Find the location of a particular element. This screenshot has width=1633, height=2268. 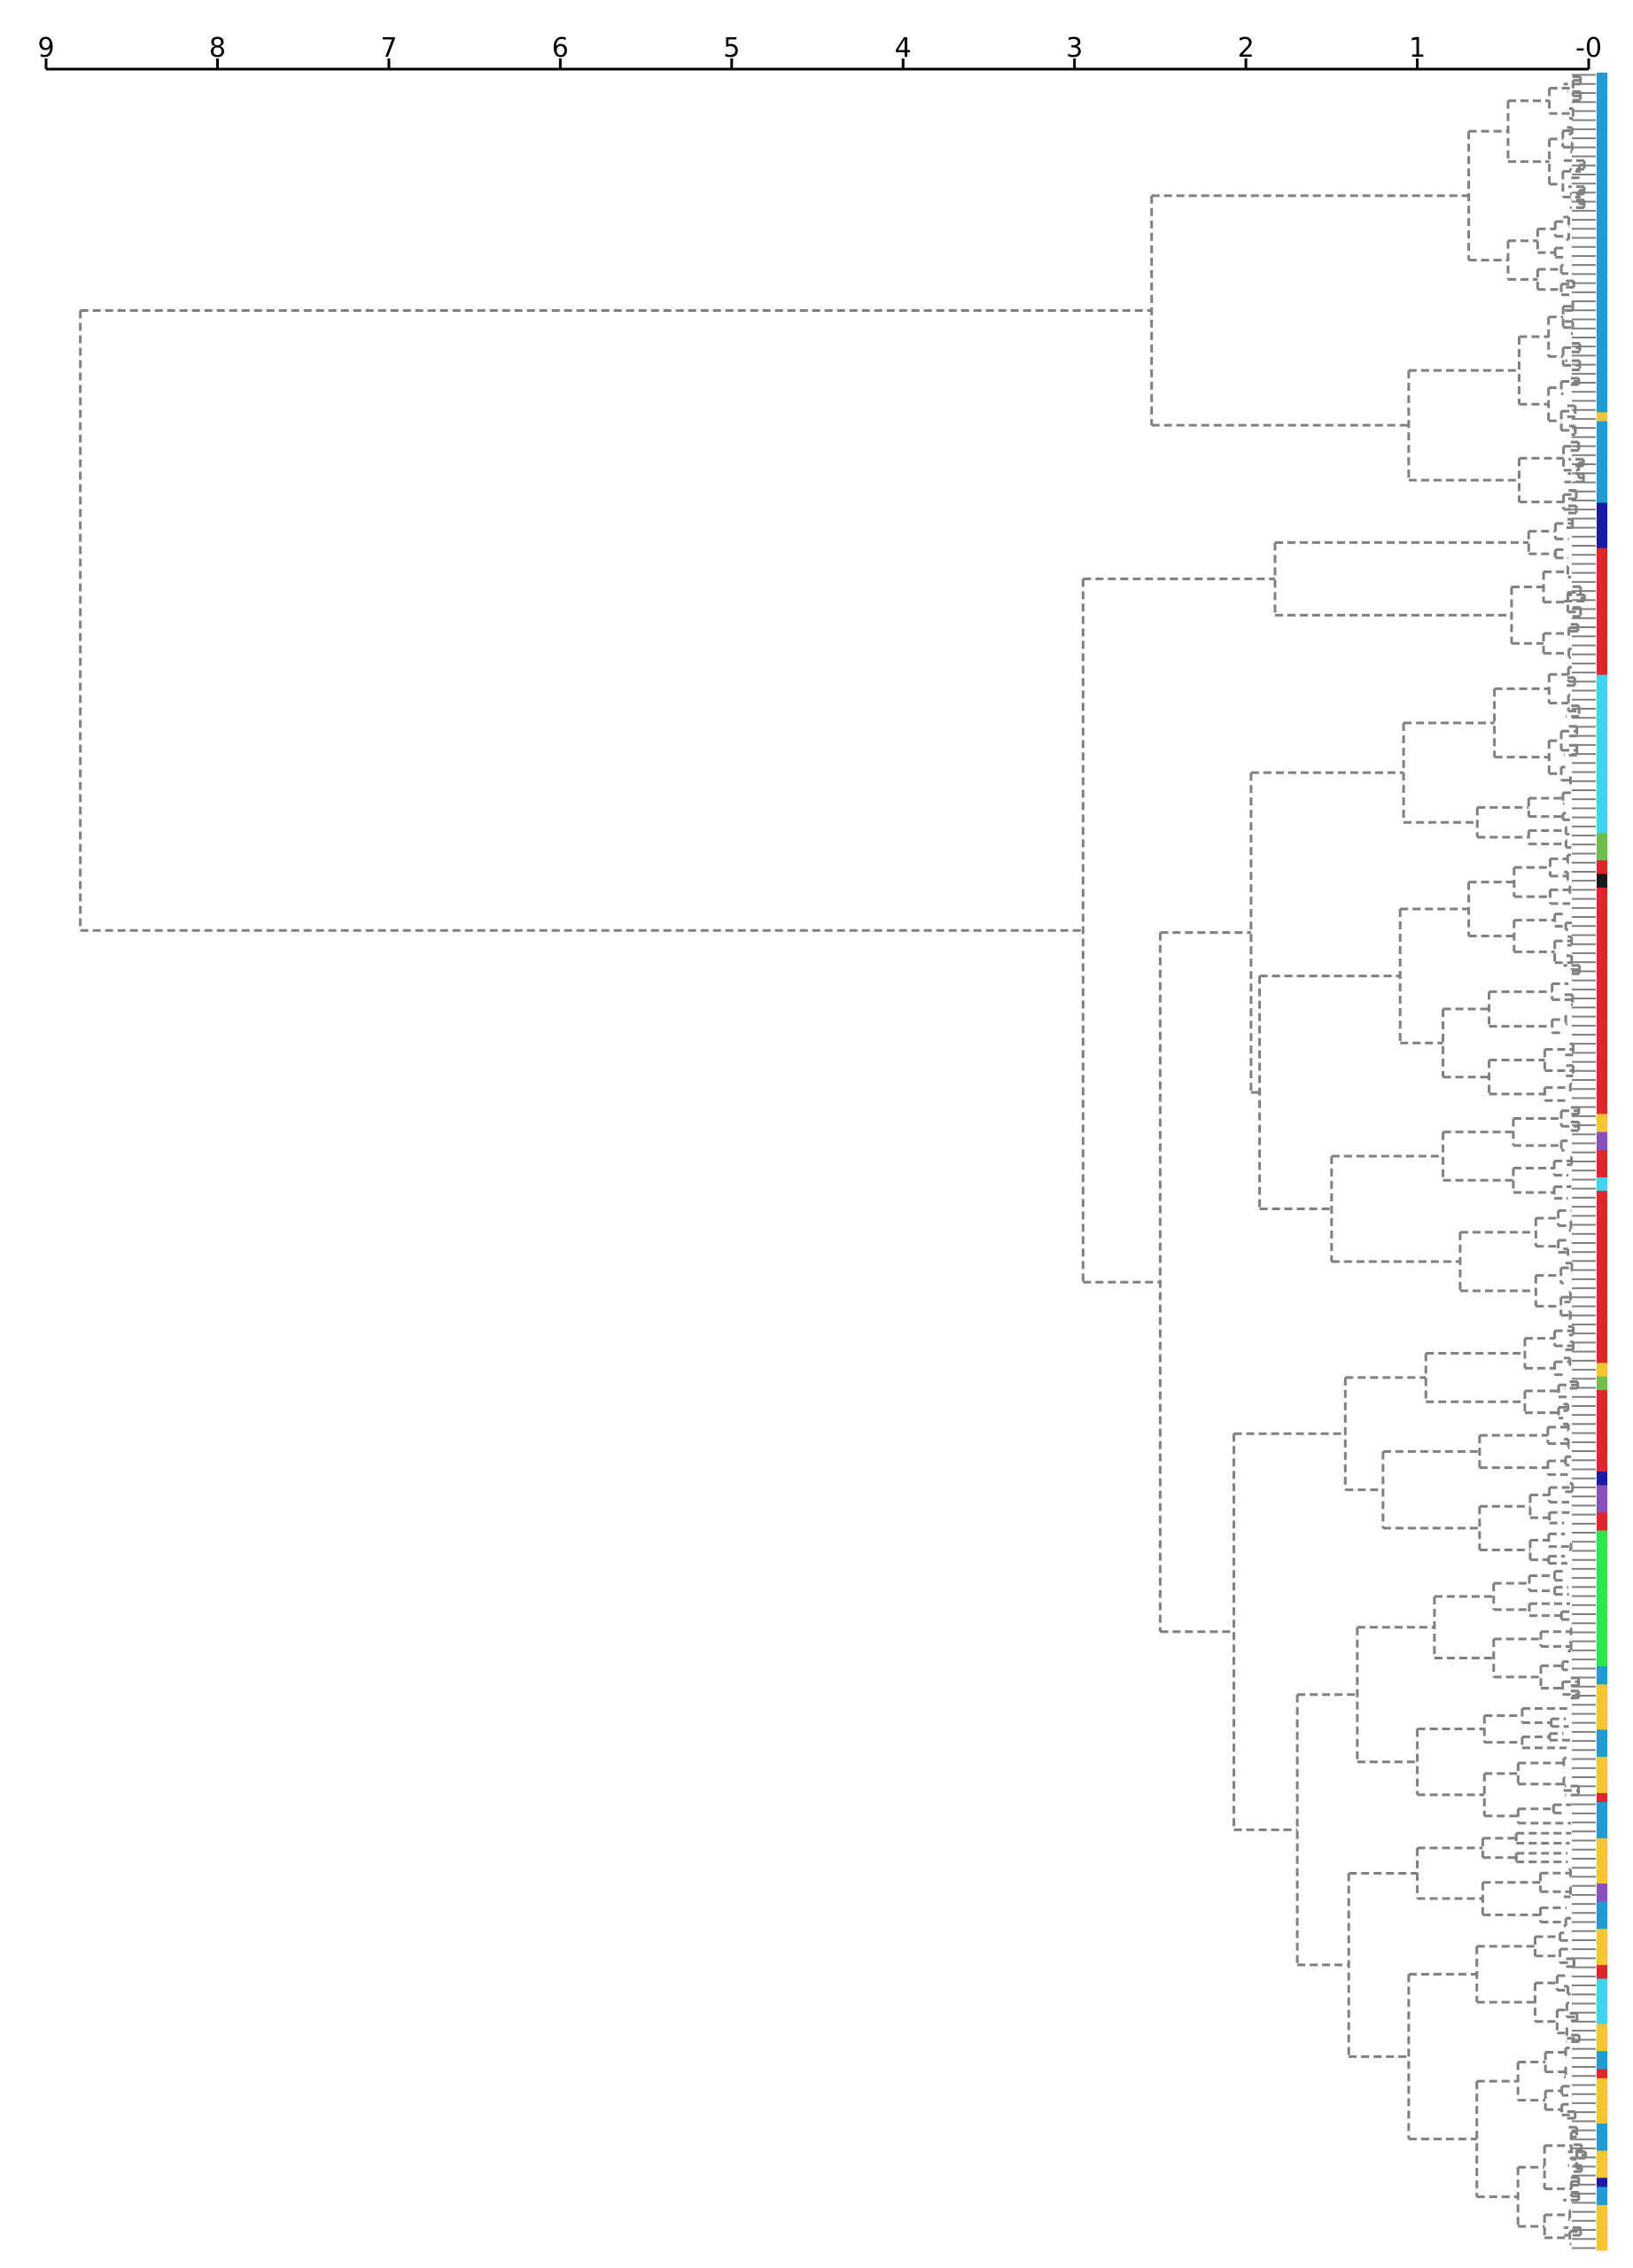

axis-tick-label: 9 is located at coordinates (45, 48).